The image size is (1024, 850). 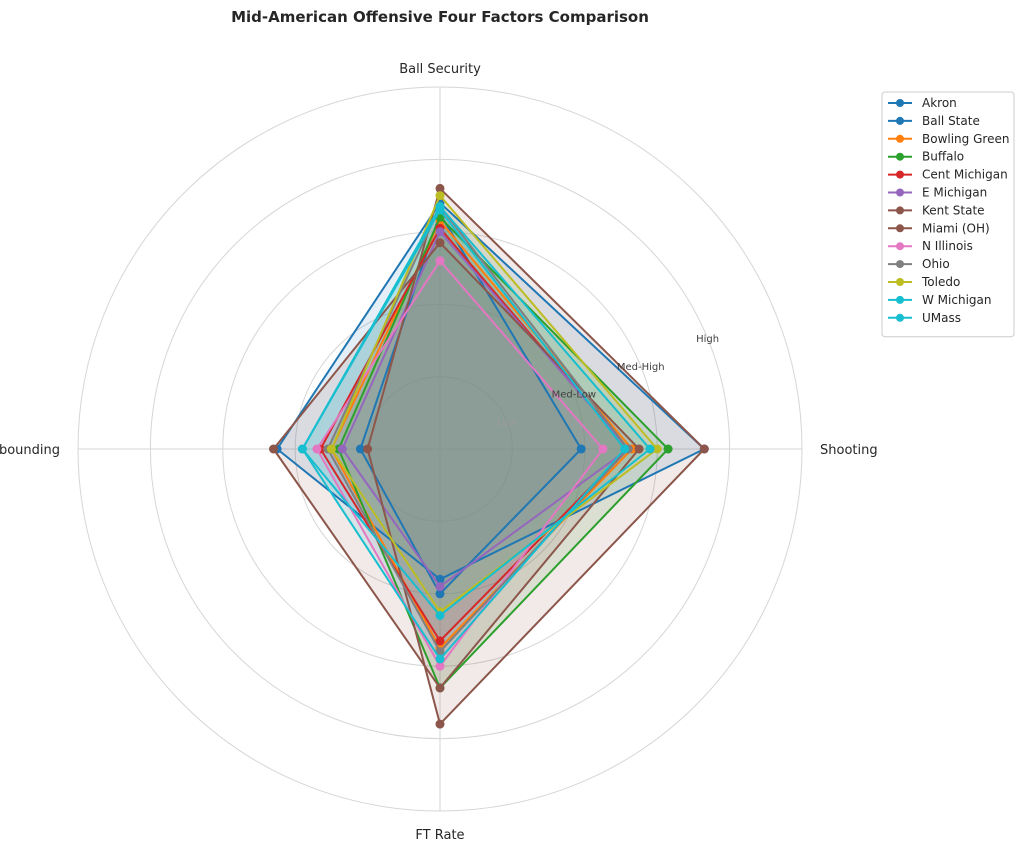 I want to click on point-toledo-ball-security, so click(x=440, y=196).